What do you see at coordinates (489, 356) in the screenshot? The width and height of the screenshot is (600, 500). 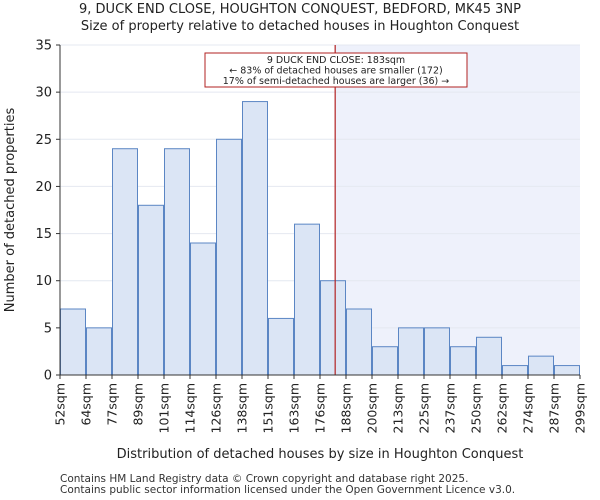 I see `bar-250sqm` at bounding box center [489, 356].